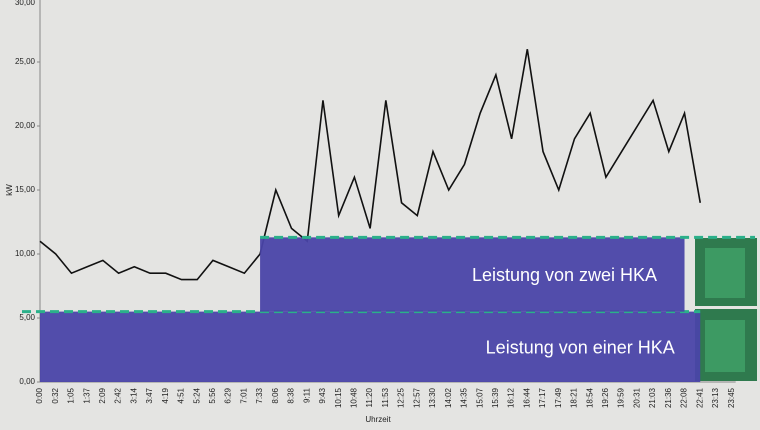 The width and height of the screenshot is (760, 430). Describe the element at coordinates (181, 395) in the screenshot. I see `x-tick-label: 4:51` at that location.